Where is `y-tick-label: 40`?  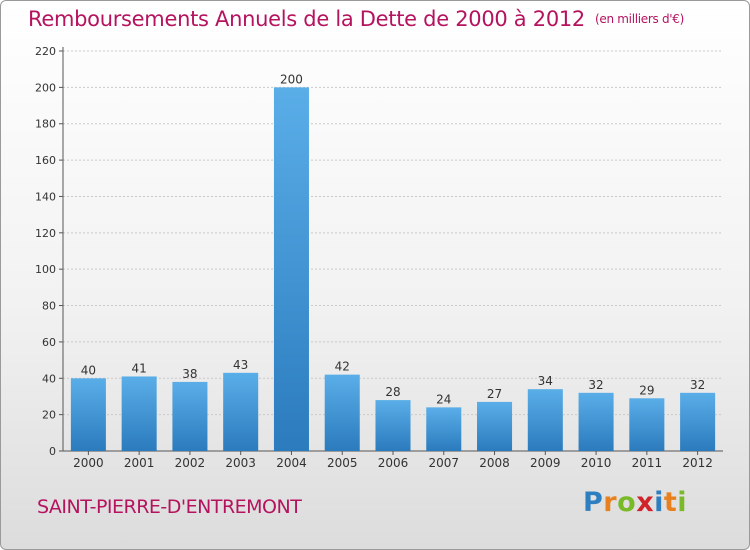 y-tick-label: 40 is located at coordinates (49, 378).